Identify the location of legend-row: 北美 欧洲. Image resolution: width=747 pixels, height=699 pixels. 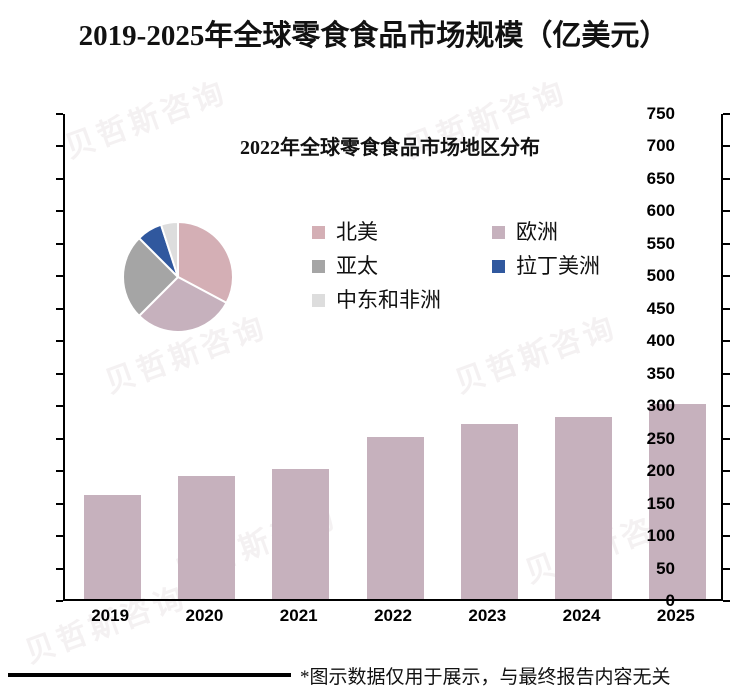
(502, 232).